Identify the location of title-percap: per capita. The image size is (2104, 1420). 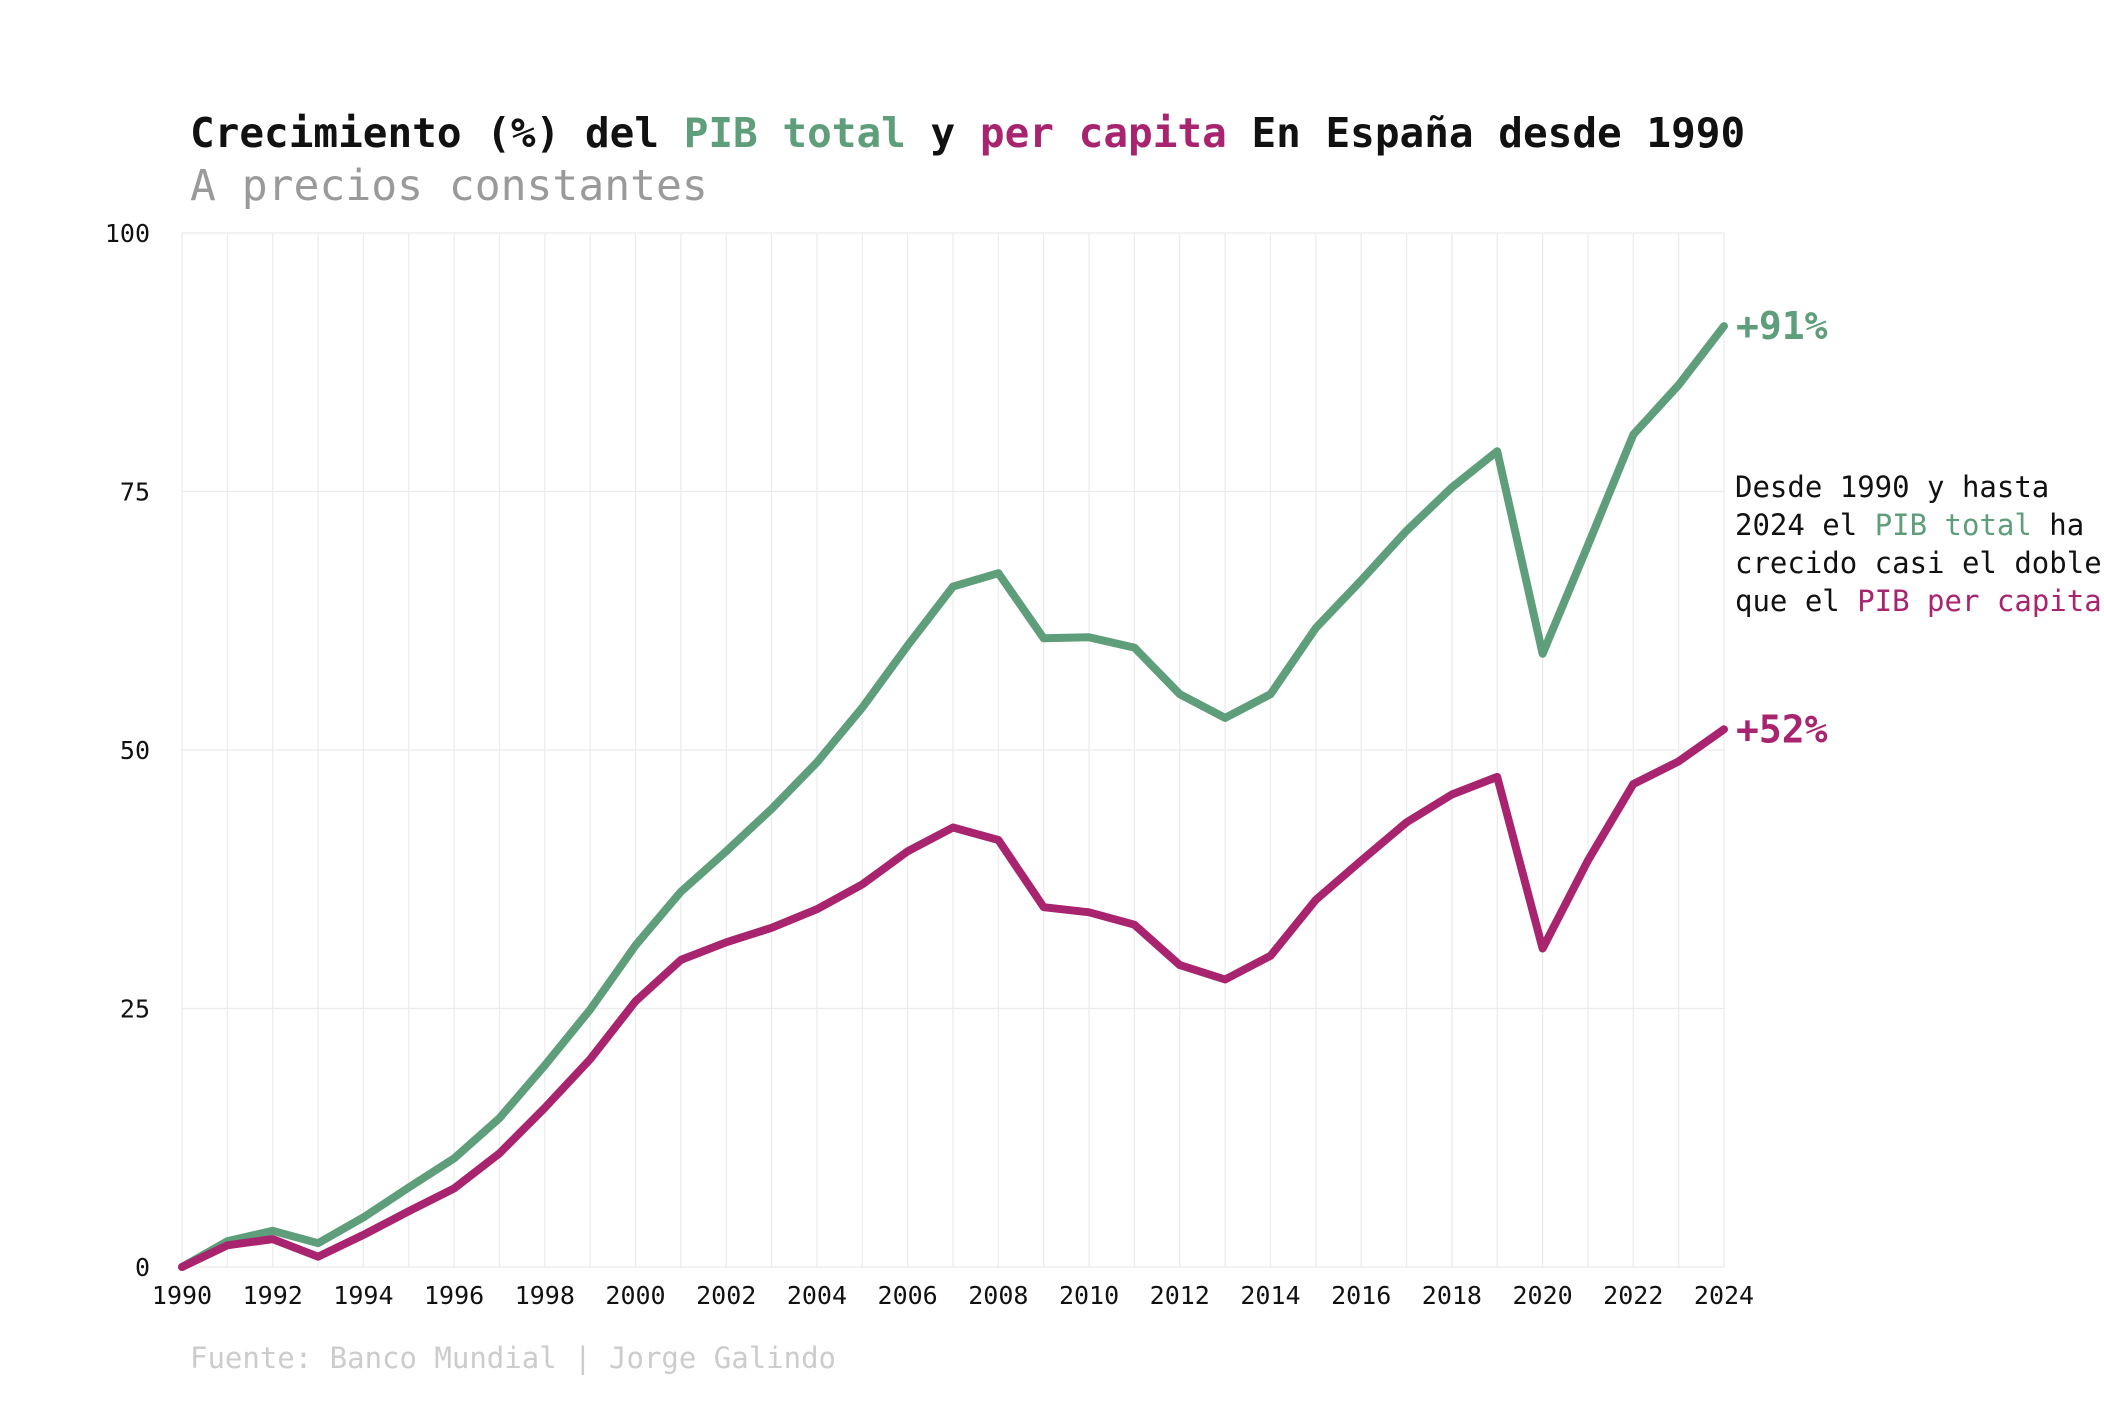
(1103, 133).